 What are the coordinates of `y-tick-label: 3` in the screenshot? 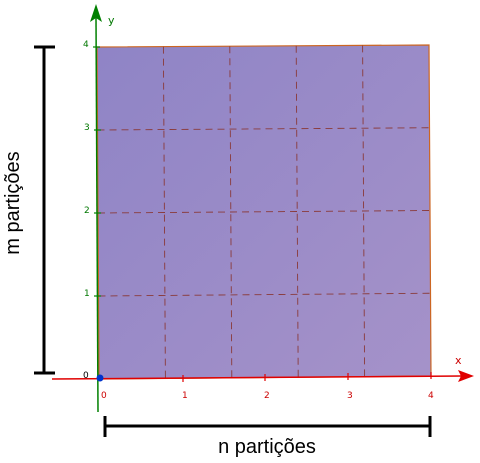 It's located at (87, 128).